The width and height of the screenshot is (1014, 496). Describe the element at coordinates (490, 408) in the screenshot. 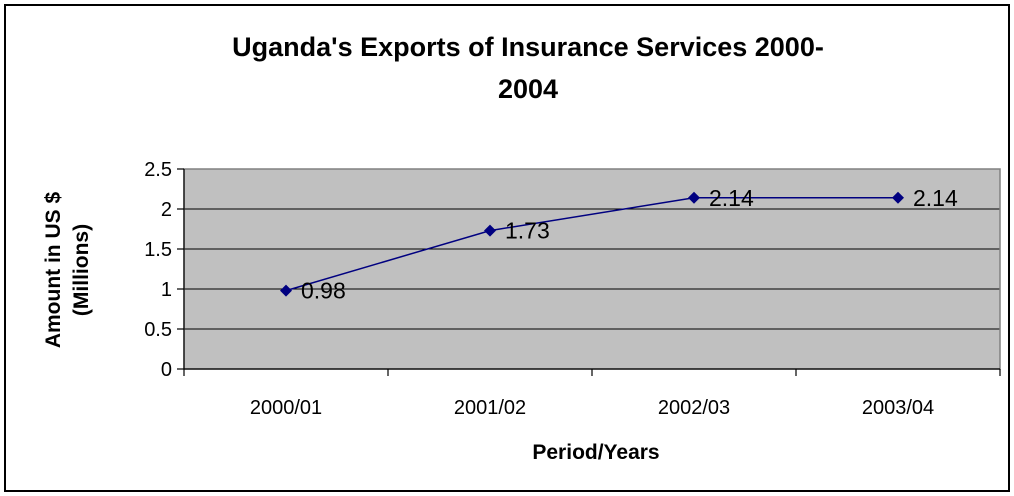

I see `x-tick-label-1: 2001/02` at that location.